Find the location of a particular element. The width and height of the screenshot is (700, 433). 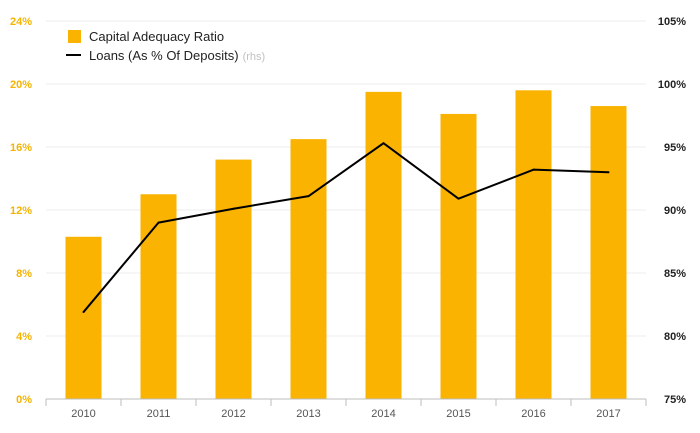

y-right-tick-label: 95% is located at coordinates (675, 148).